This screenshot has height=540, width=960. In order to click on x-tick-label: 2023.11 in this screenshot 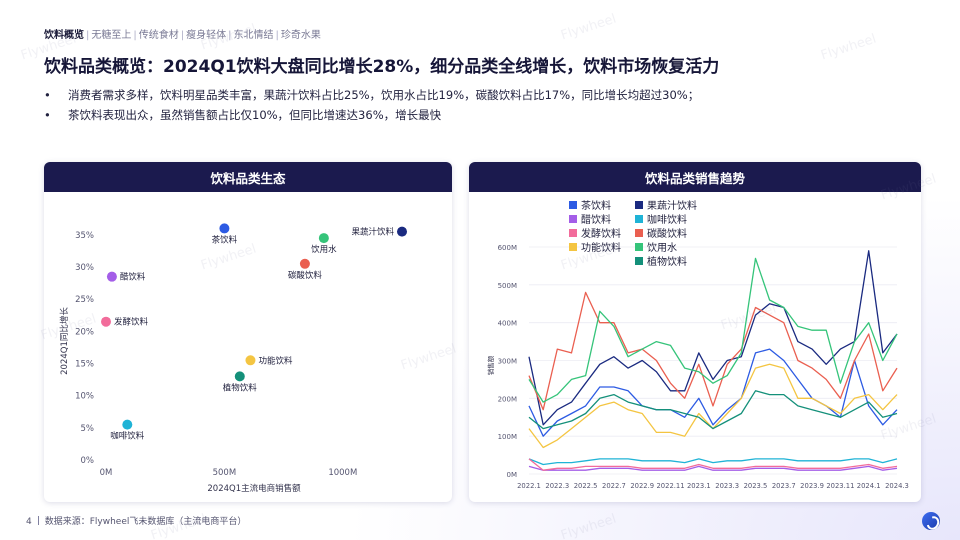, I will do `click(840, 486)`.